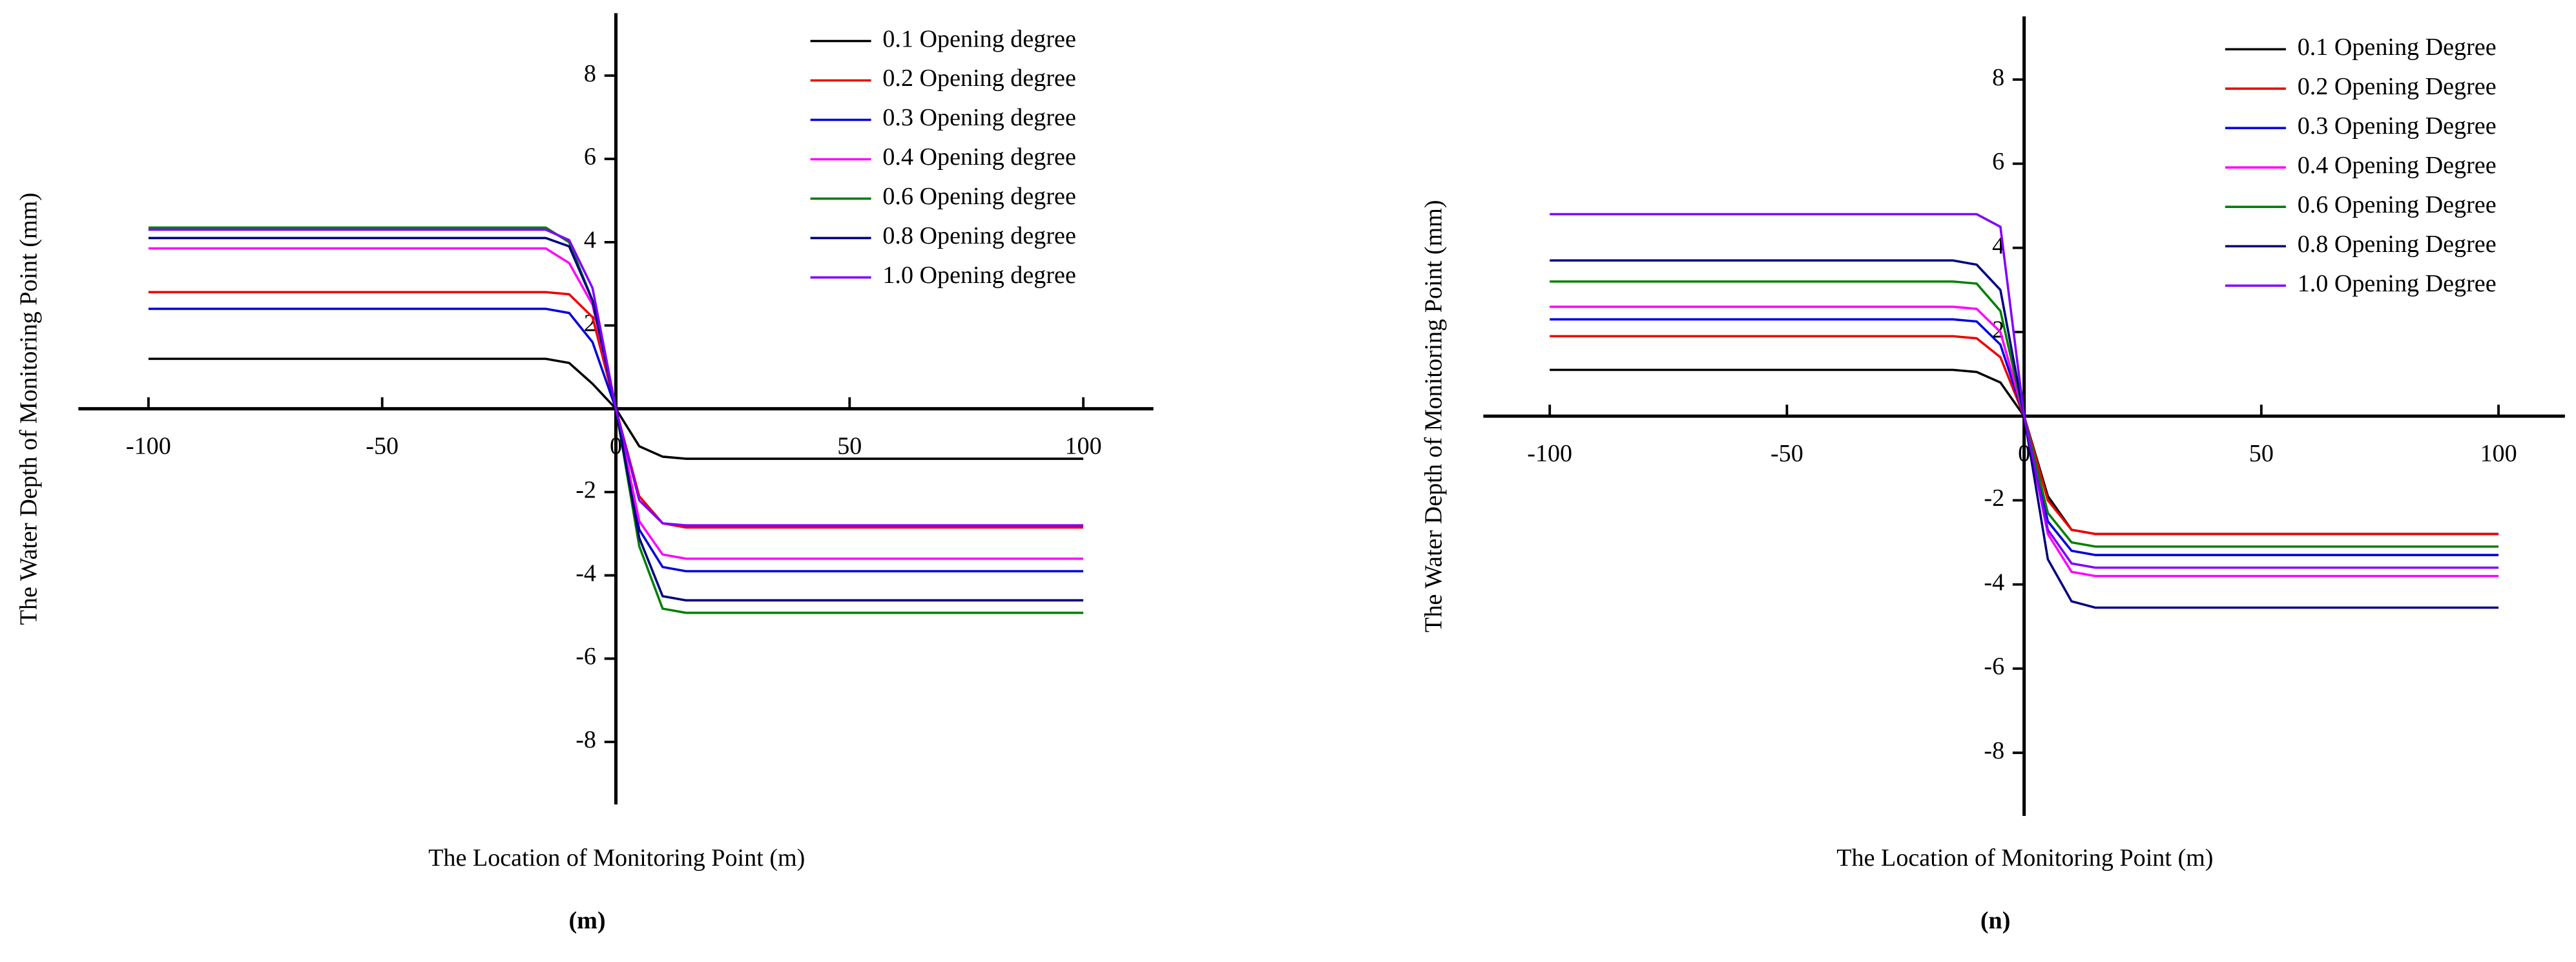 This screenshot has width=2576, height=962. What do you see at coordinates (978, 235) in the screenshot?
I see `legend-label: 0.8 Opening degree` at bounding box center [978, 235].